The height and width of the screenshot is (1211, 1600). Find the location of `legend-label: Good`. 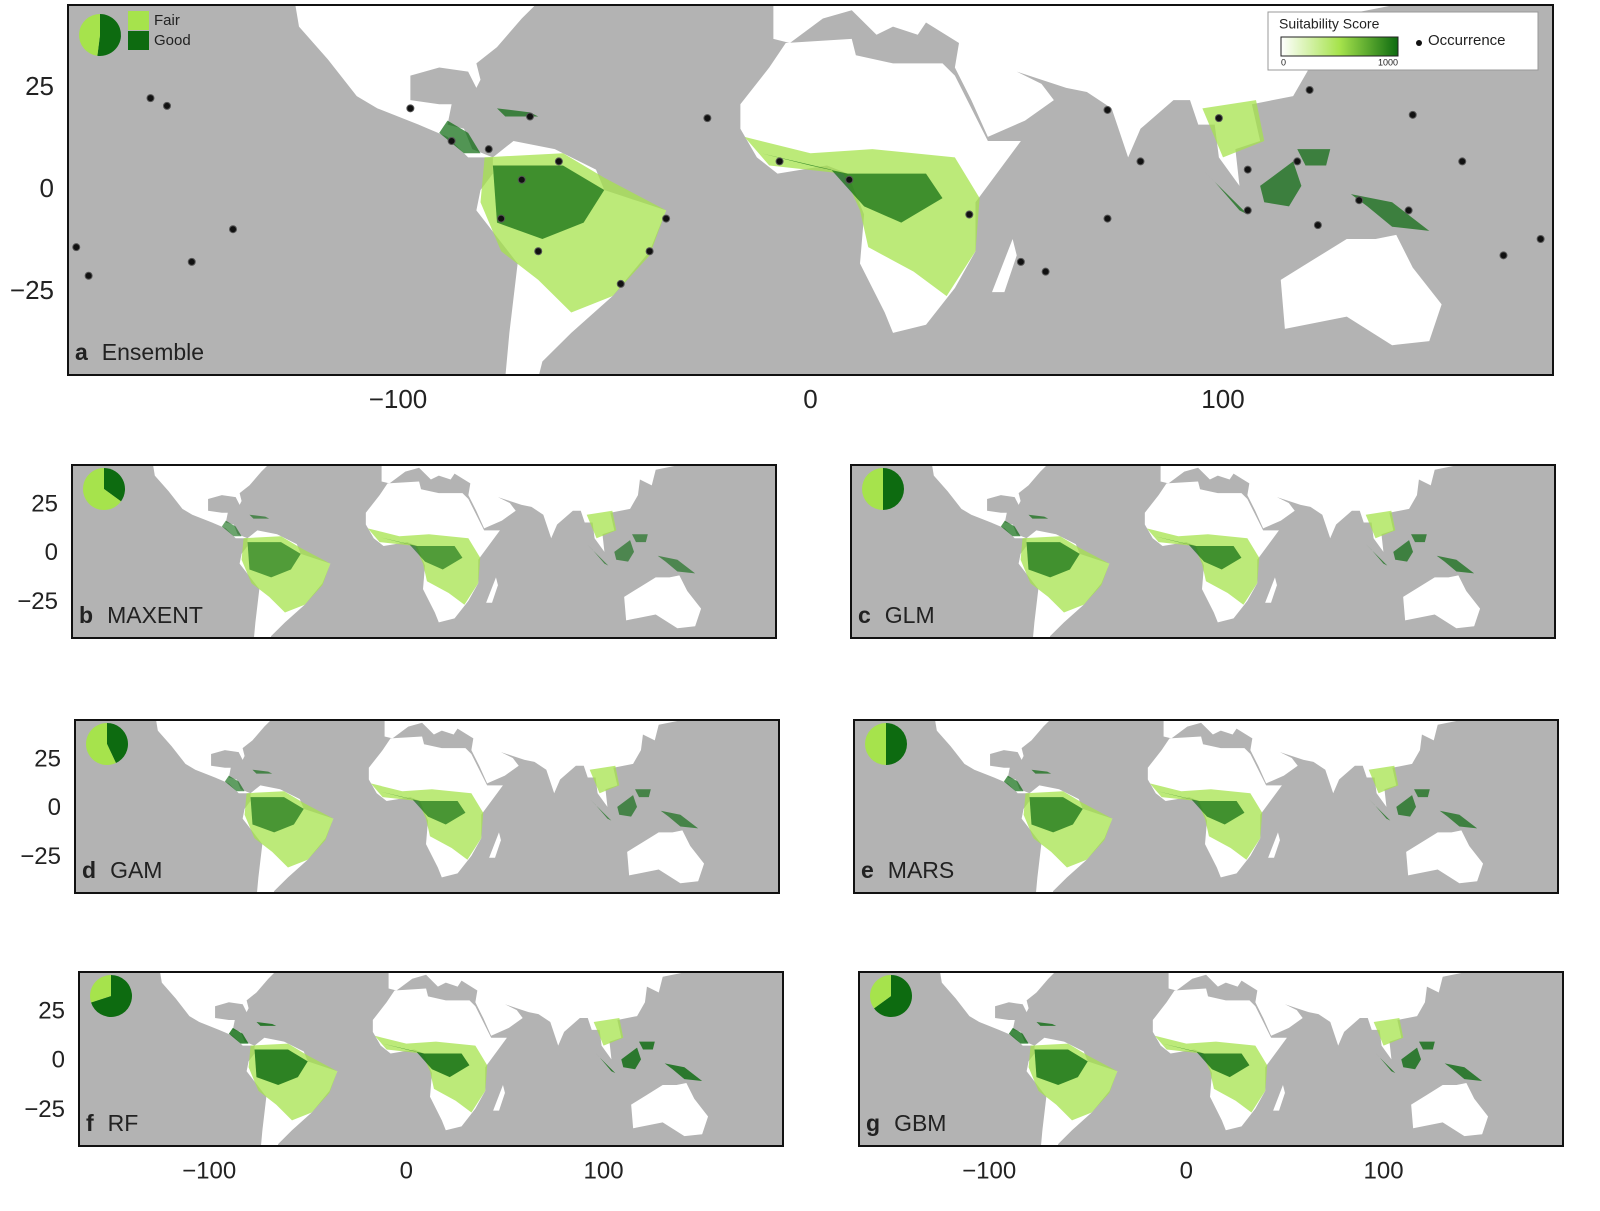

legend-label: Good is located at coordinates (172, 40).